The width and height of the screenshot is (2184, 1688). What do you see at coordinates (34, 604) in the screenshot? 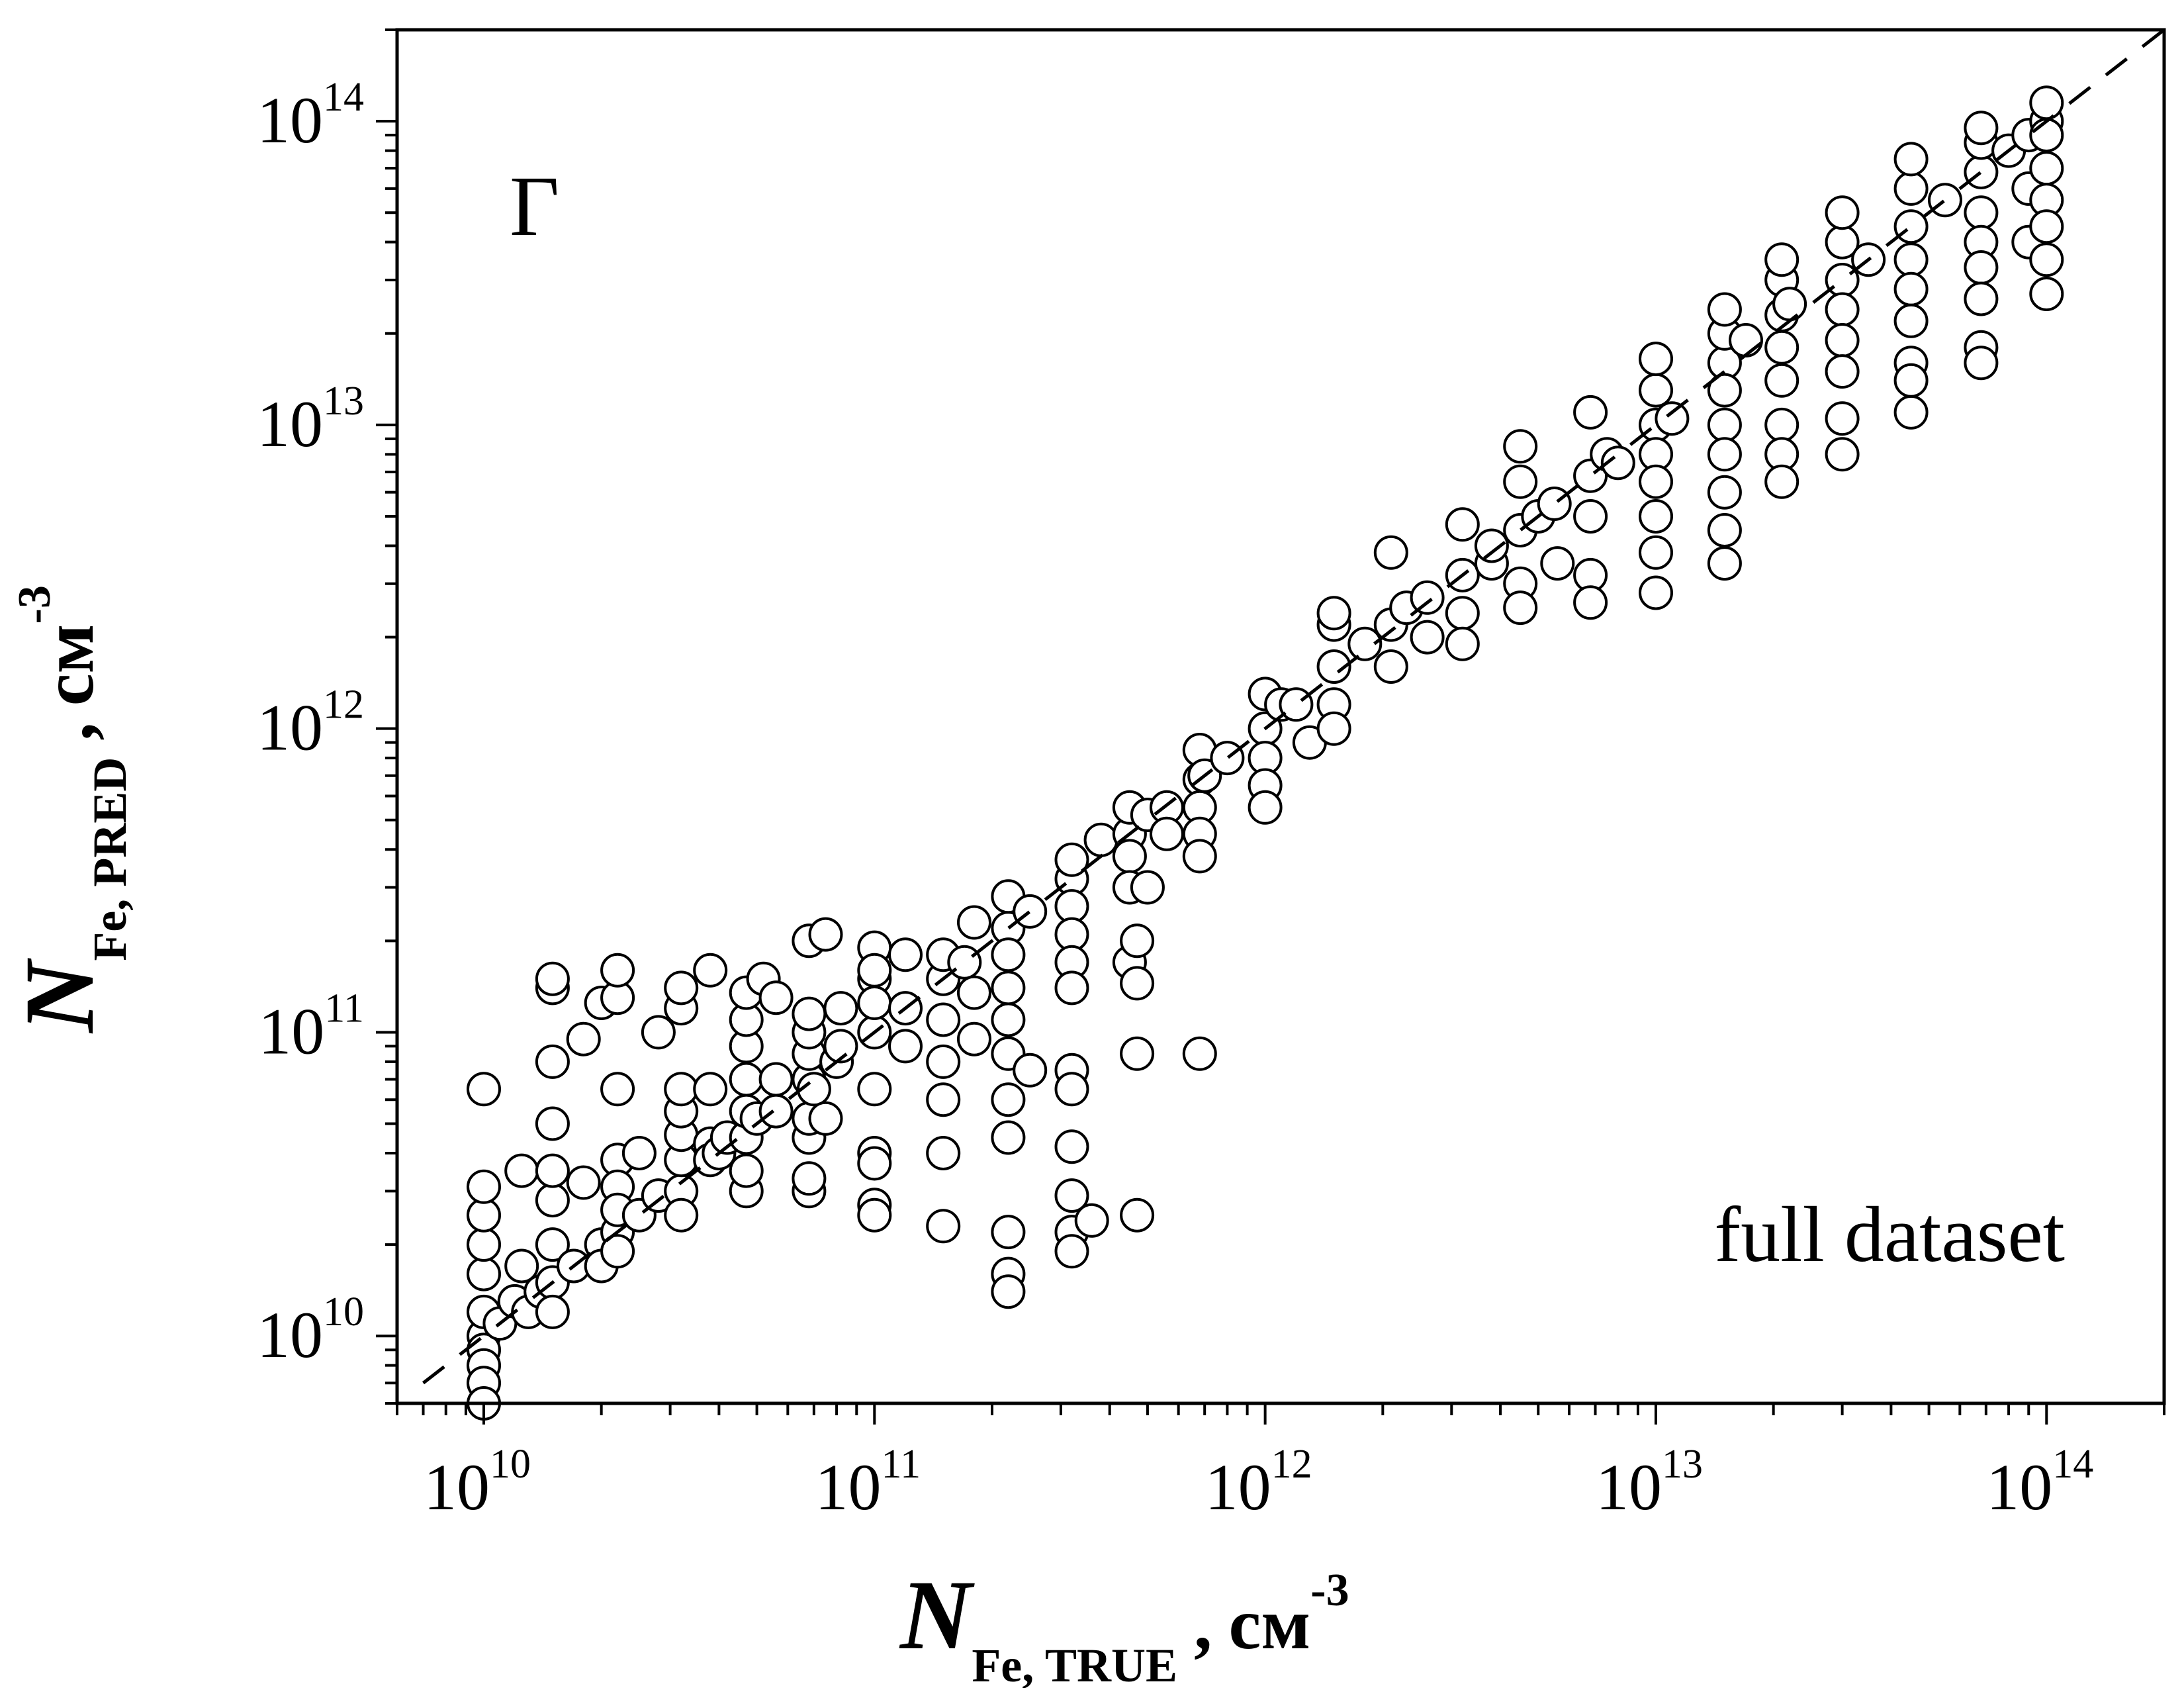
I see `y-axis-unit-exponent: -3` at bounding box center [34, 604].